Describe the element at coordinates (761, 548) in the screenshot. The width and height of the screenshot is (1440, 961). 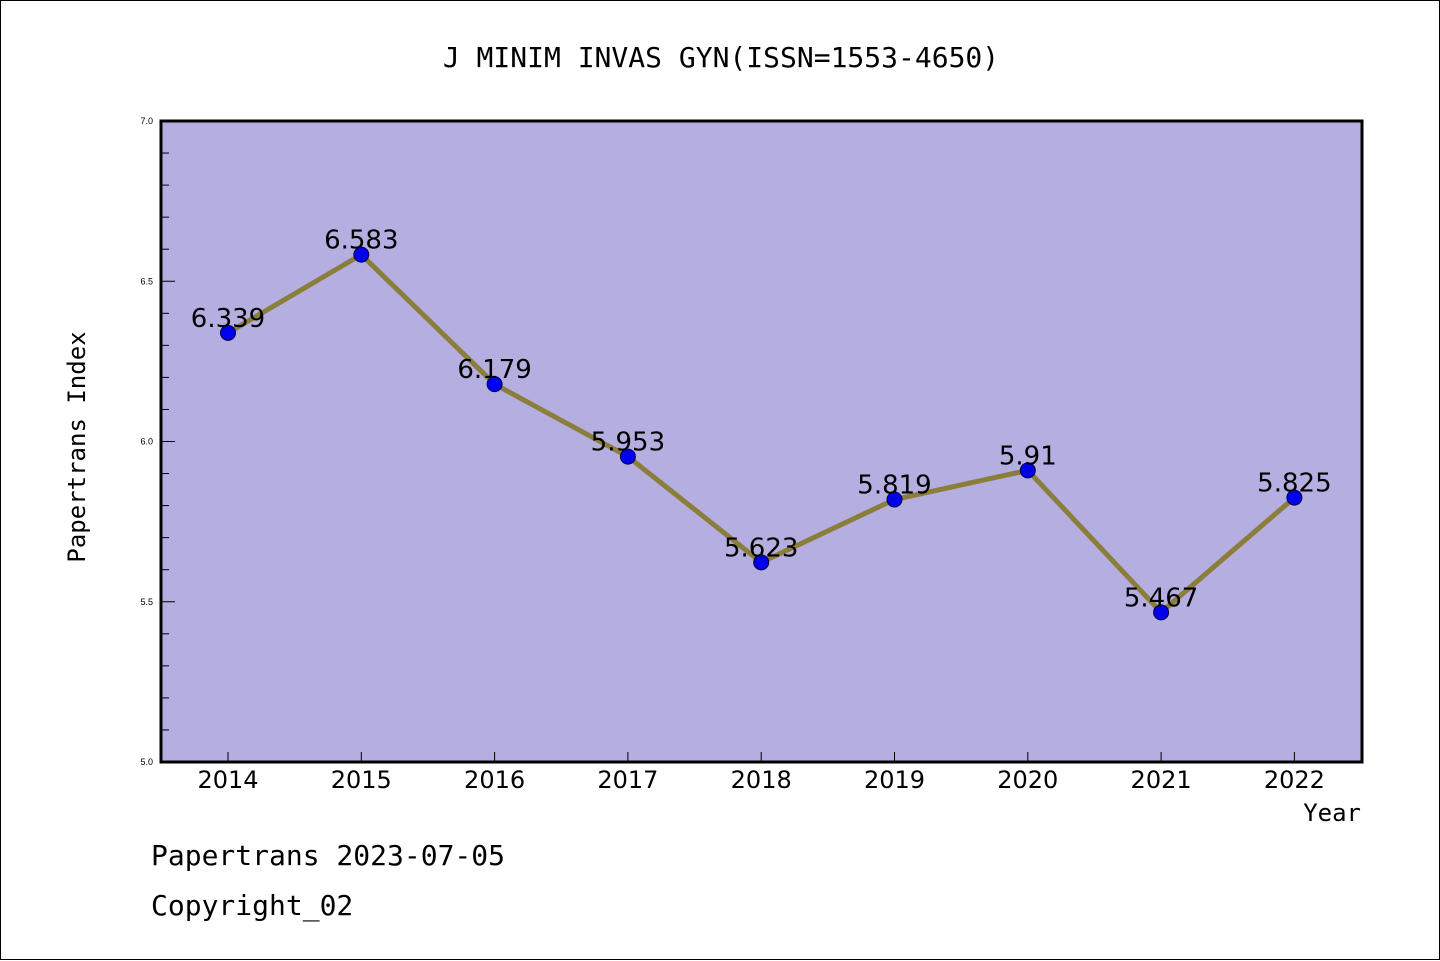
I see `data-label: 5.623` at that location.